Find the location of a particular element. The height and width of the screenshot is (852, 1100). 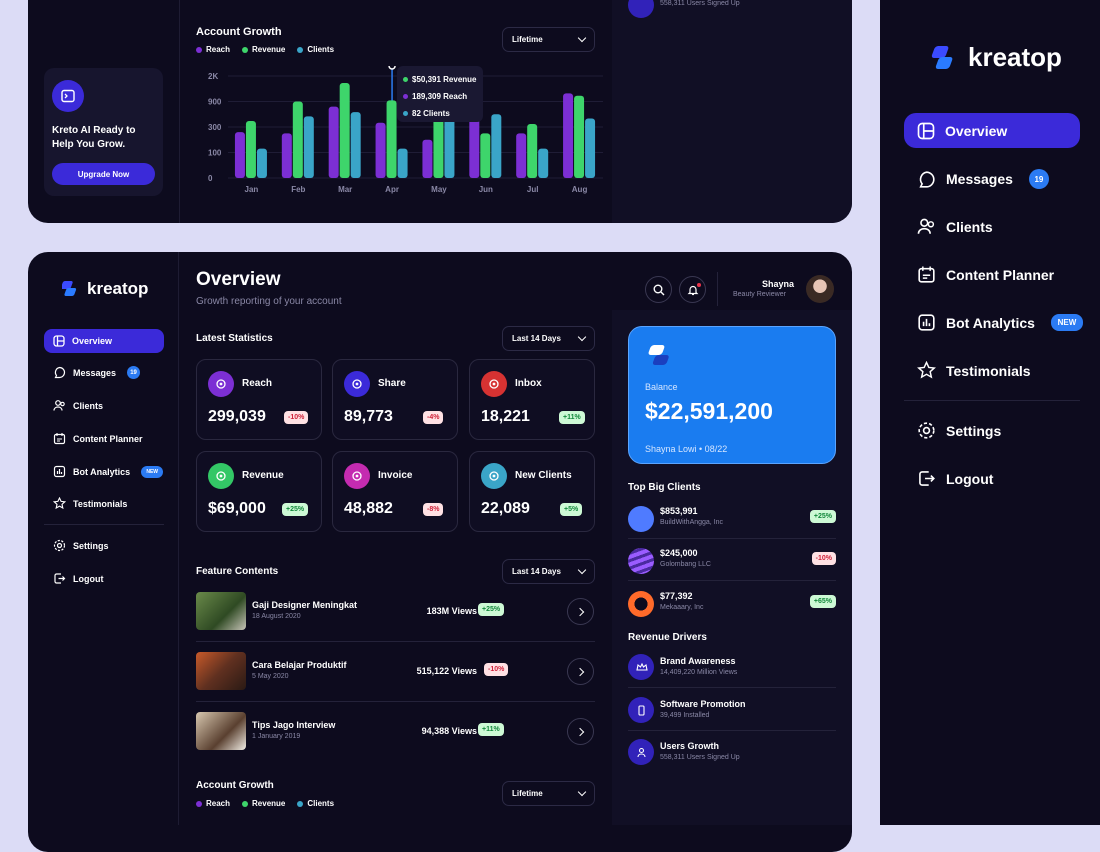

bar-reach-jul is located at coordinates (521, 155).